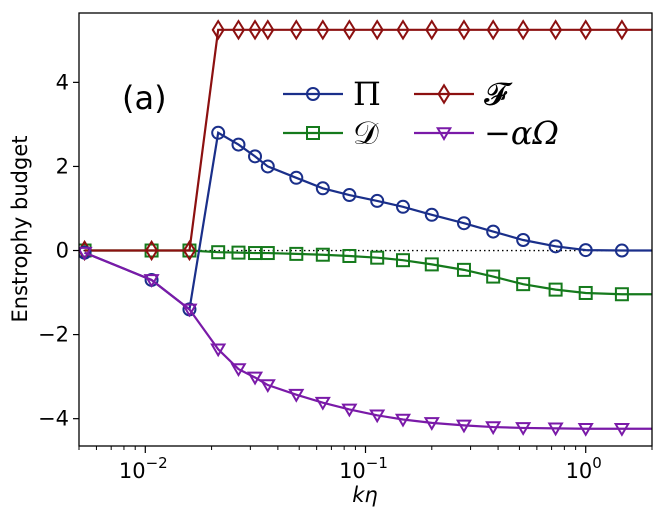 The image size is (664, 515). What do you see at coordinates (62, 82) in the screenshot?
I see `y-tick-label: 4` at bounding box center [62, 82].